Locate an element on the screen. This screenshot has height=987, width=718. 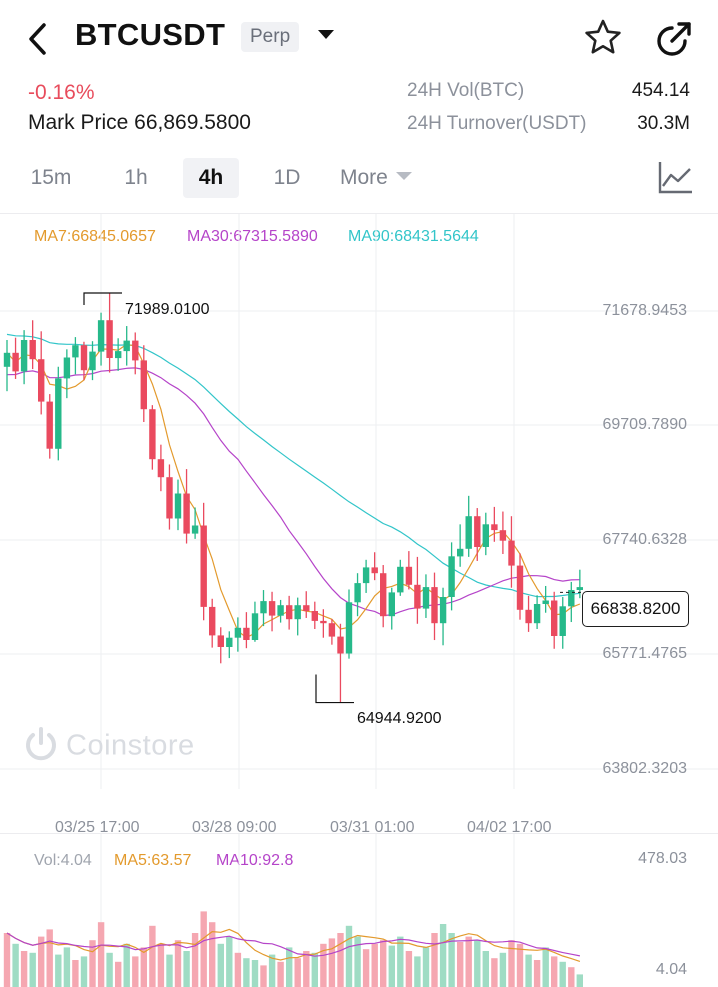
price-axis-label: 65771.4765 is located at coordinates (644, 653).